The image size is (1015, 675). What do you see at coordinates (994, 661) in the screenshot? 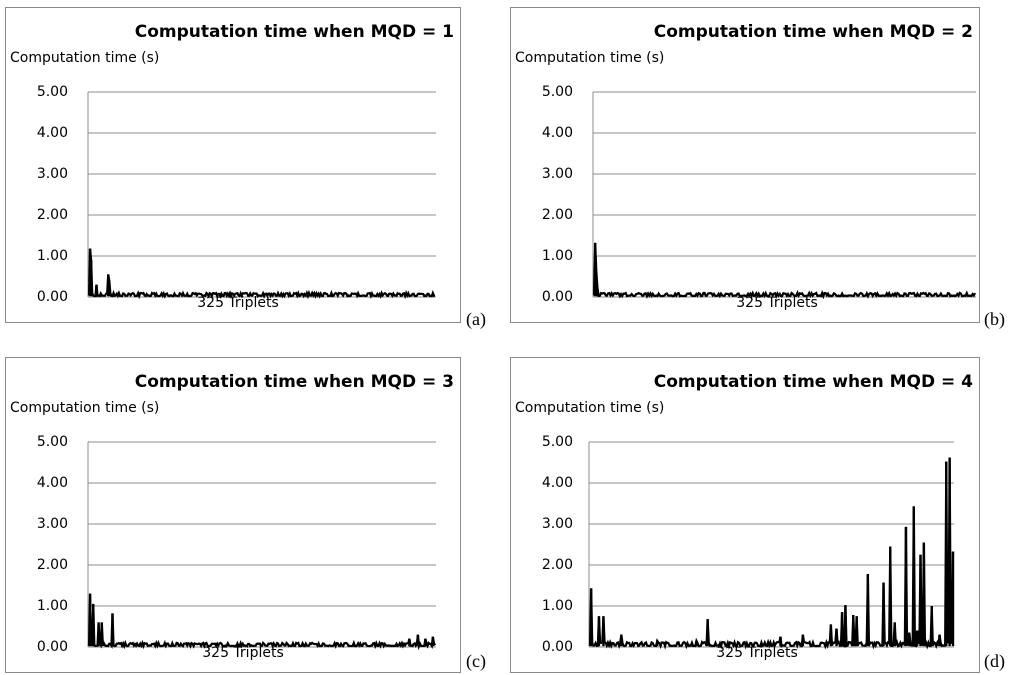
I see `panel-sublabel: (d)` at bounding box center [994, 661].